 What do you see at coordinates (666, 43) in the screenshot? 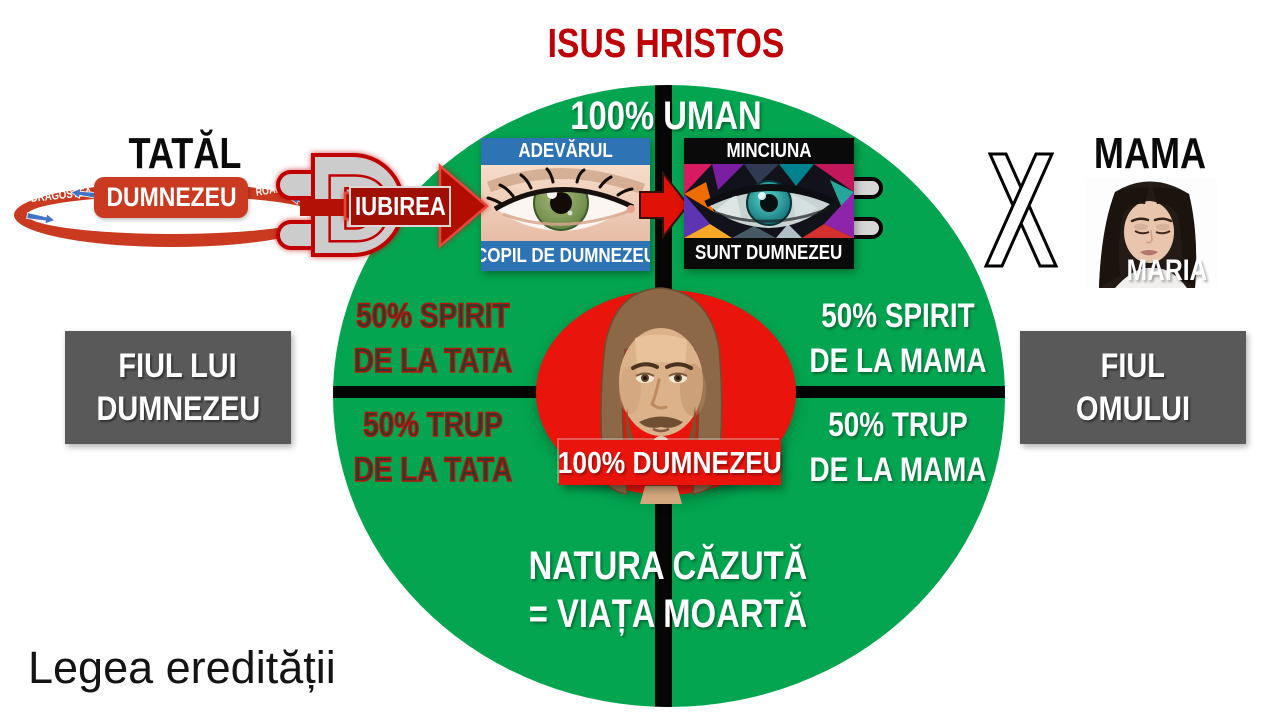
I see `diagram-title: ISUS HRISTOS` at bounding box center [666, 43].